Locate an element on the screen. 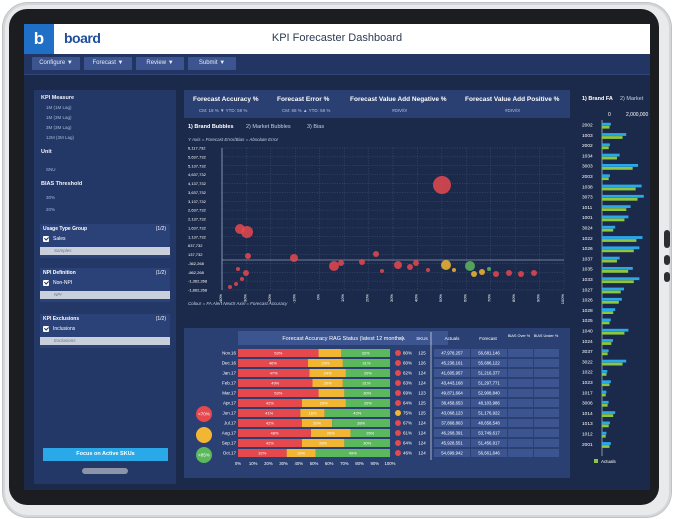 The image size is (674, 519). filter-search-input: Samples is located at coordinates (105, 251).